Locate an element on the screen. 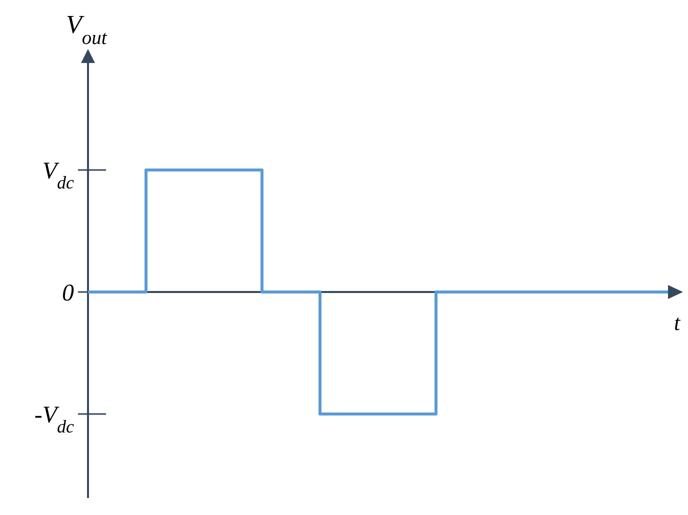 Image resolution: width=688 pixels, height=515 pixels. y-axis-title: V$_{out}$ is located at coordinates (87, 29).